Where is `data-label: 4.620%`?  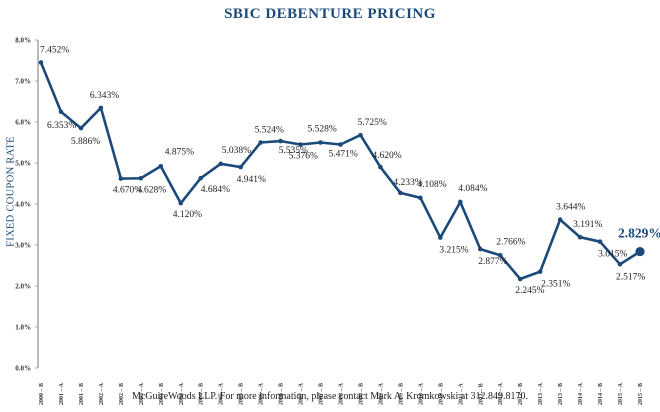 data-label: 4.620% is located at coordinates (386, 156).